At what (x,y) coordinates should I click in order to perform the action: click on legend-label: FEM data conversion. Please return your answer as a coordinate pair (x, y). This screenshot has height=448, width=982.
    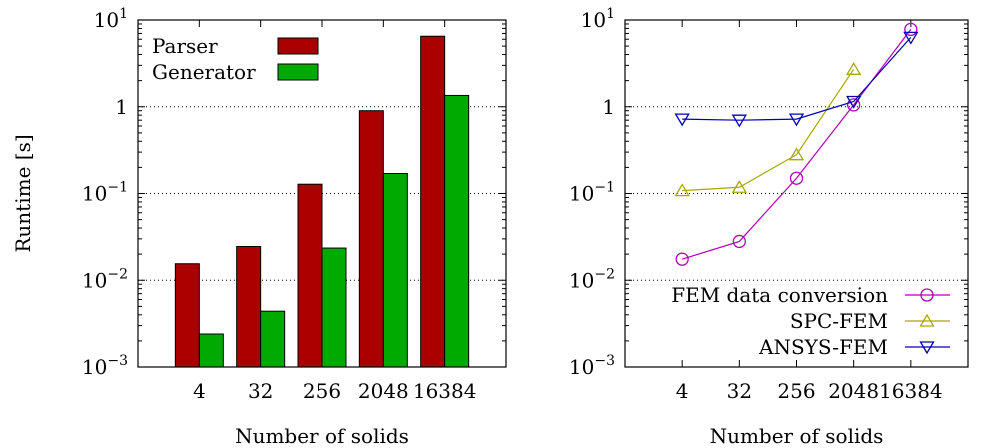
    Looking at the image, I should click on (779, 295).